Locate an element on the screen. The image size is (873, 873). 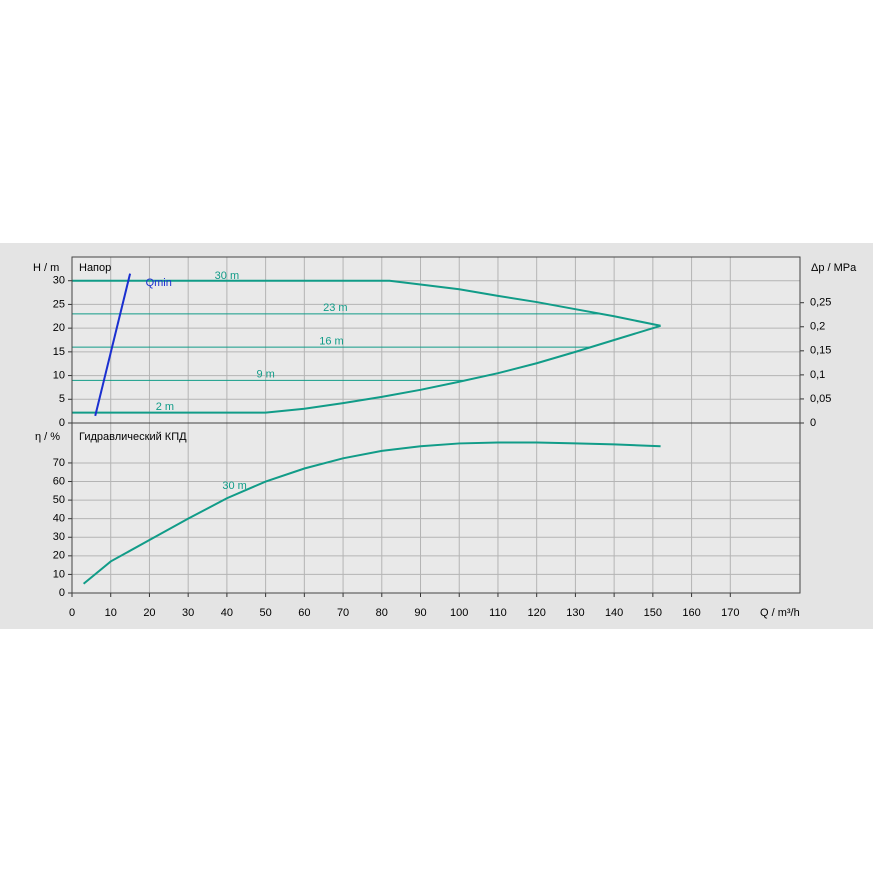
x-tick-label: 50 is located at coordinates (265, 613).